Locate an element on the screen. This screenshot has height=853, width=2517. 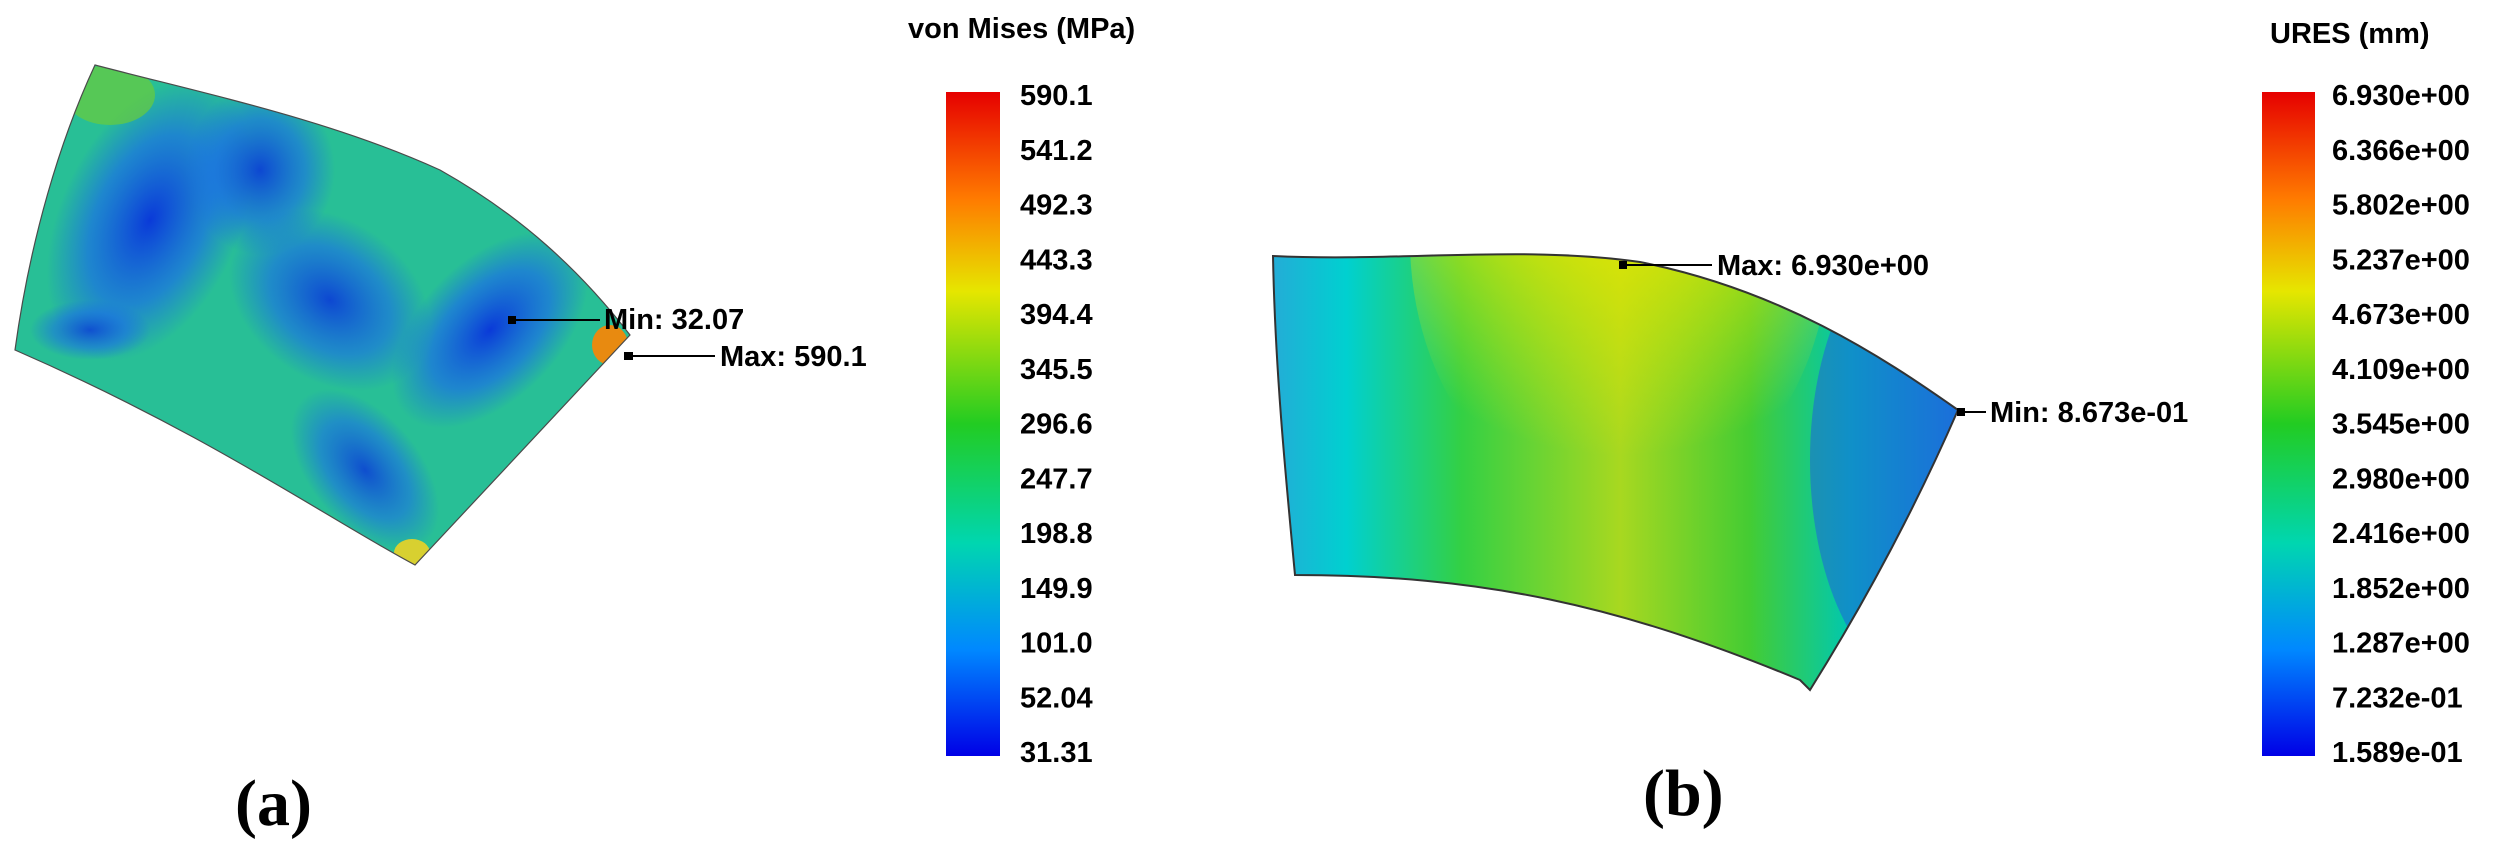
legend-tick-label: 1.852e+00 is located at coordinates (2401, 589).